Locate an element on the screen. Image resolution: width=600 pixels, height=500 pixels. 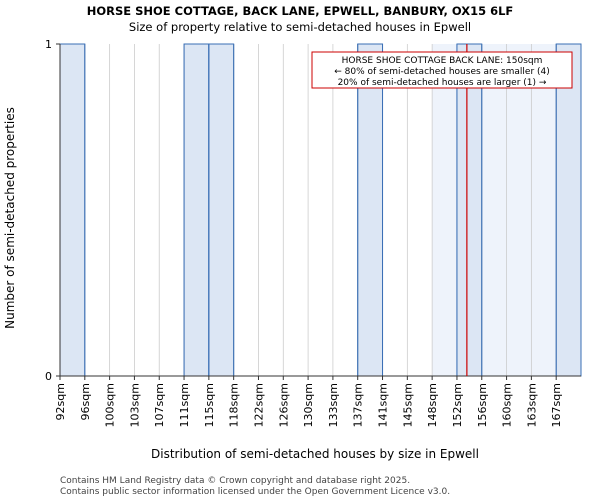
x-tick-label: 137sqm is located at coordinates (358, 405).